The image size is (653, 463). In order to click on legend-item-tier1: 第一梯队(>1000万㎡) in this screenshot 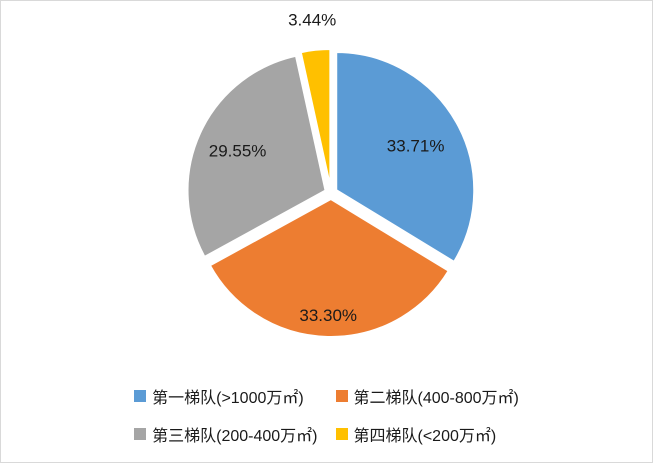, I will do `click(219, 396)`.